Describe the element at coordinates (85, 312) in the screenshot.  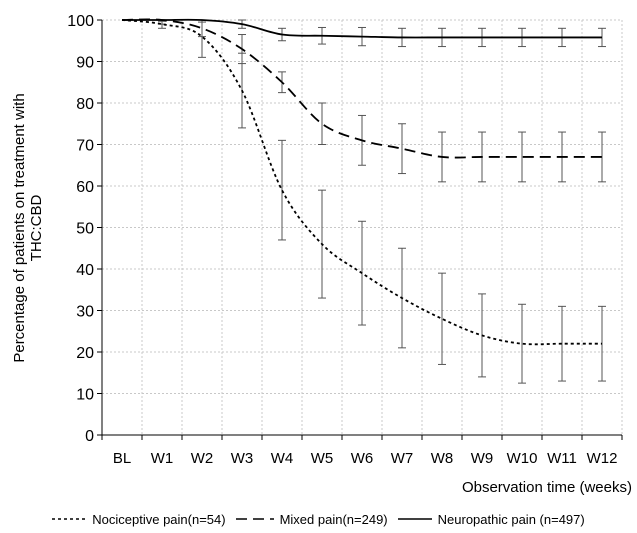
I see `y-tick-label: 30` at that location.